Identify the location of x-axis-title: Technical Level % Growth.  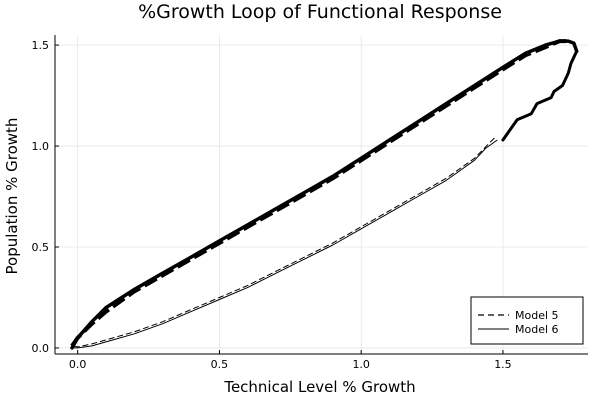
(319, 387).